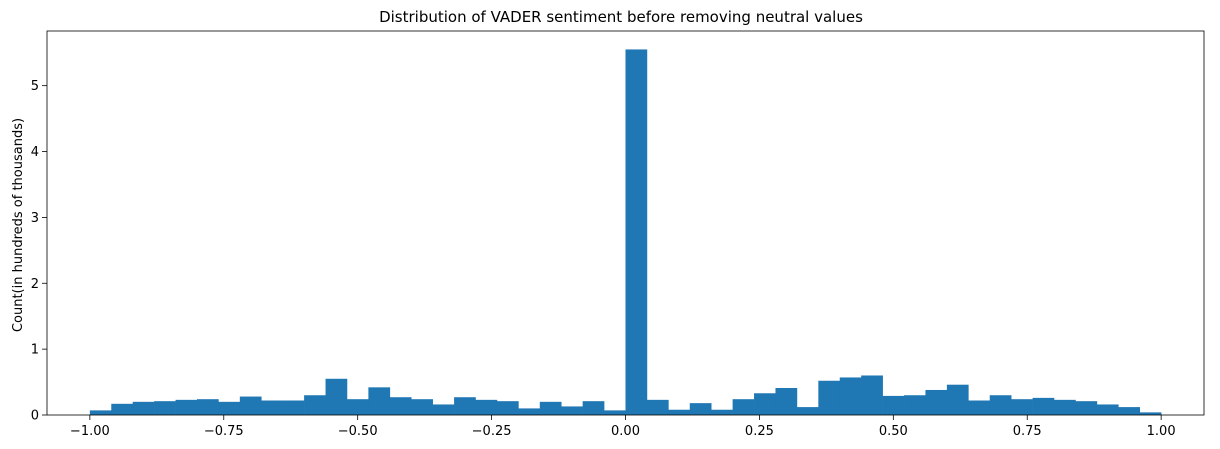 This screenshot has width=1220, height=449. What do you see at coordinates (35, 218) in the screenshot?
I see `y-tick-label: 3` at bounding box center [35, 218].